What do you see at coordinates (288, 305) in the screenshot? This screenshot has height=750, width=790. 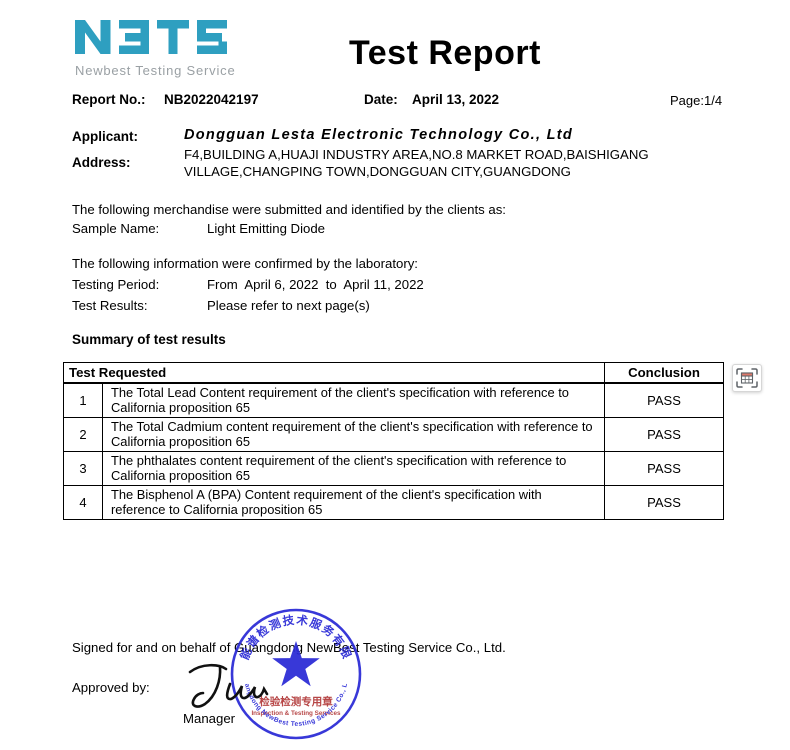 I see `test-results-value: Please refer to next page(s)` at bounding box center [288, 305].